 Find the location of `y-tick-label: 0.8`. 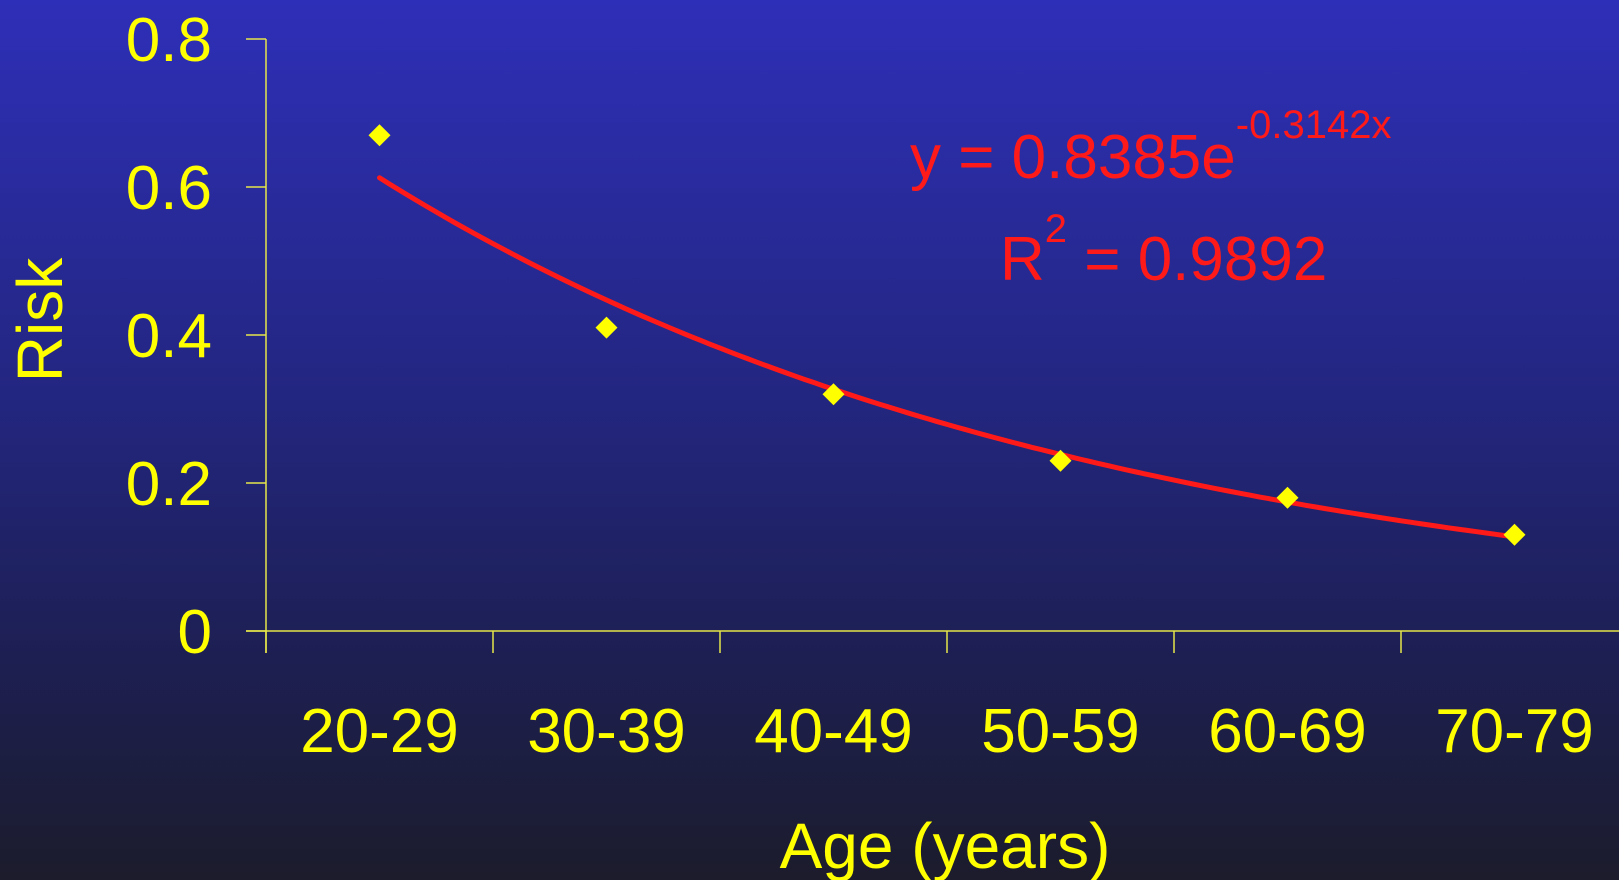

y-tick-label: 0.8 is located at coordinates (169, 40).